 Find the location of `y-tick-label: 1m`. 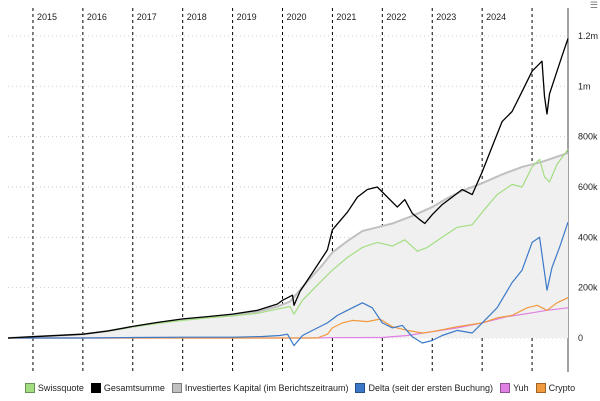

y-tick-label: 1m is located at coordinates (584, 86).